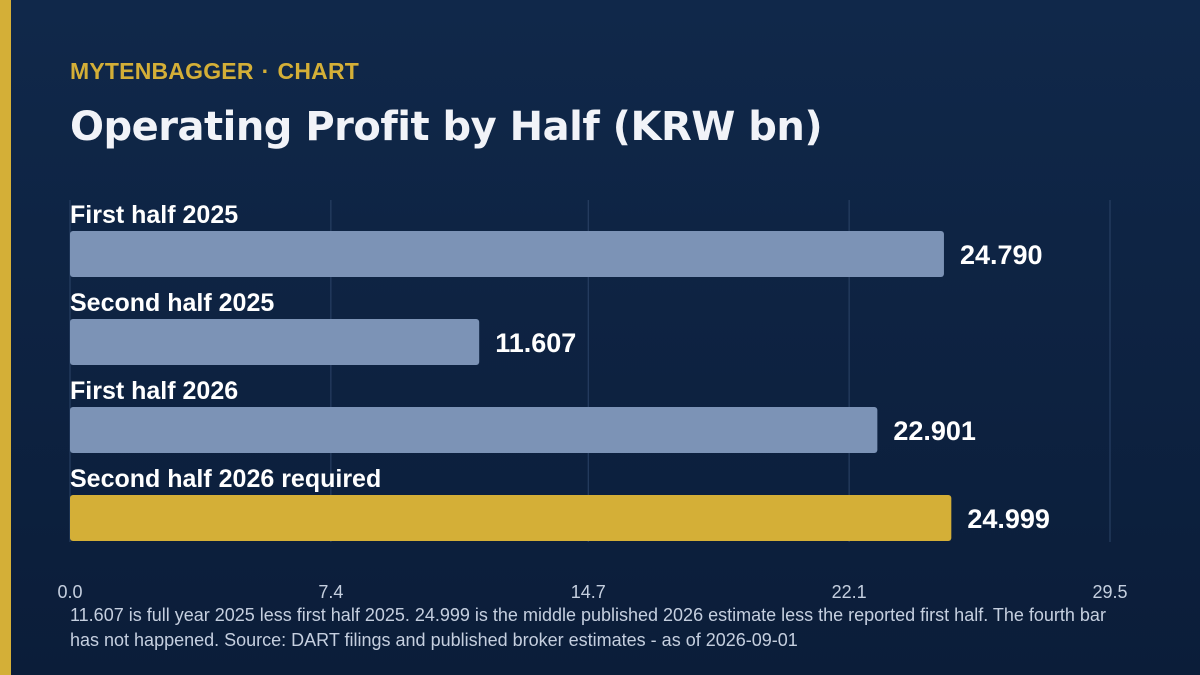 The width and height of the screenshot is (1200, 675). I want to click on x-tick-label: 14.7, so click(588, 592).